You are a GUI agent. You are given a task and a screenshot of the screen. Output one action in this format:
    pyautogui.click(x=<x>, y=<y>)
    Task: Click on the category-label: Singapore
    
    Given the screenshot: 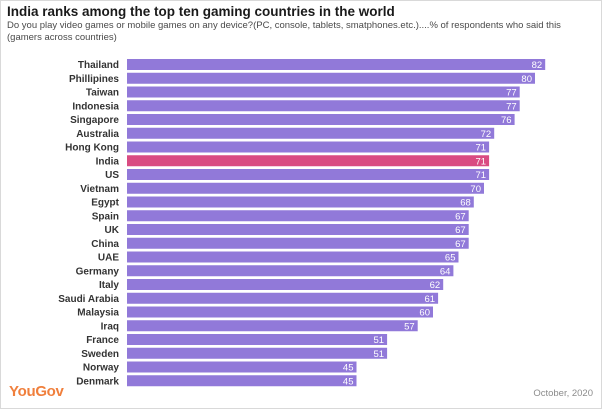 What is the action you would take?
    pyautogui.click(x=94, y=120)
    